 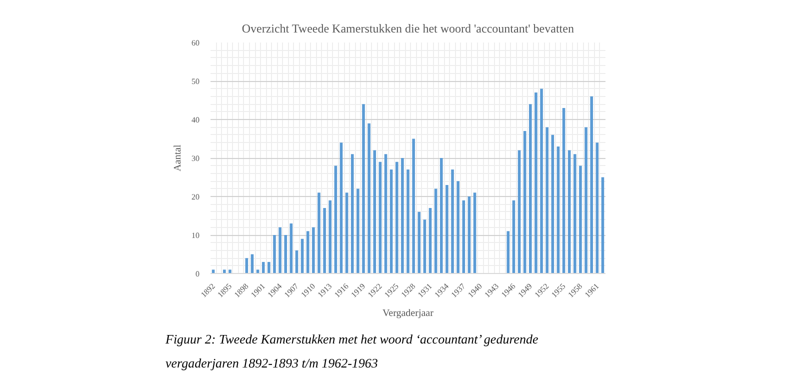 What do you see at coordinates (425, 291) in the screenshot?
I see `x-tick-label: 1931` at bounding box center [425, 291].